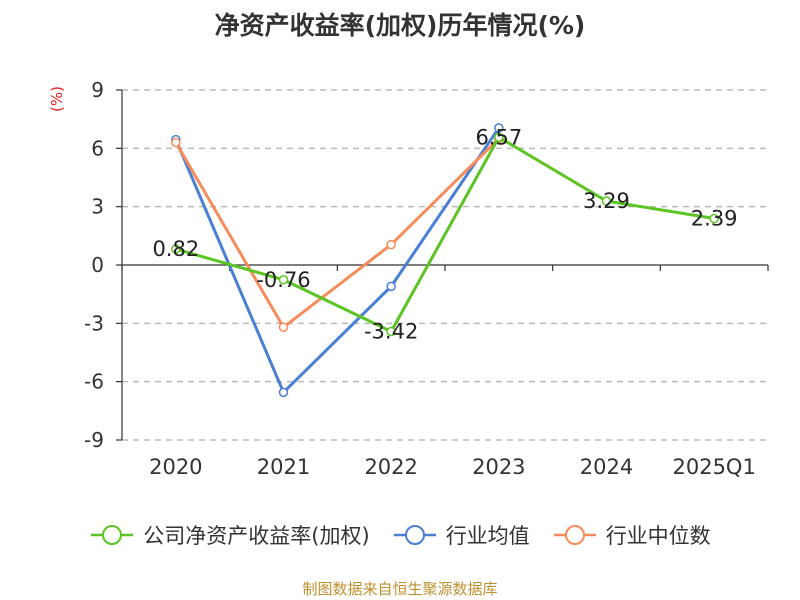 The image size is (800, 600). What do you see at coordinates (112, 535) in the screenshot?
I see `legend-marker-company` at bounding box center [112, 535].